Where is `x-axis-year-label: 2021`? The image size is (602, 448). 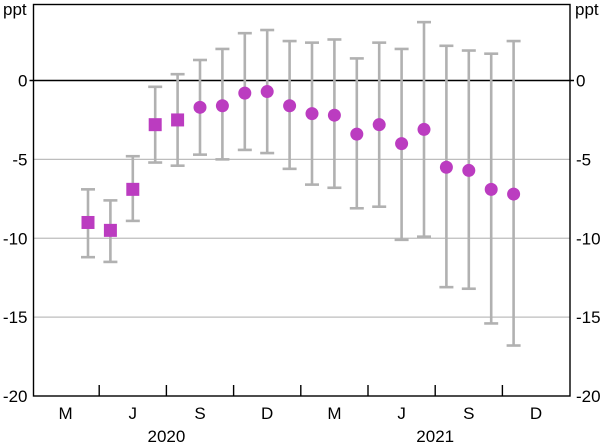 x-axis-year-label: 2021 is located at coordinates (435, 436).